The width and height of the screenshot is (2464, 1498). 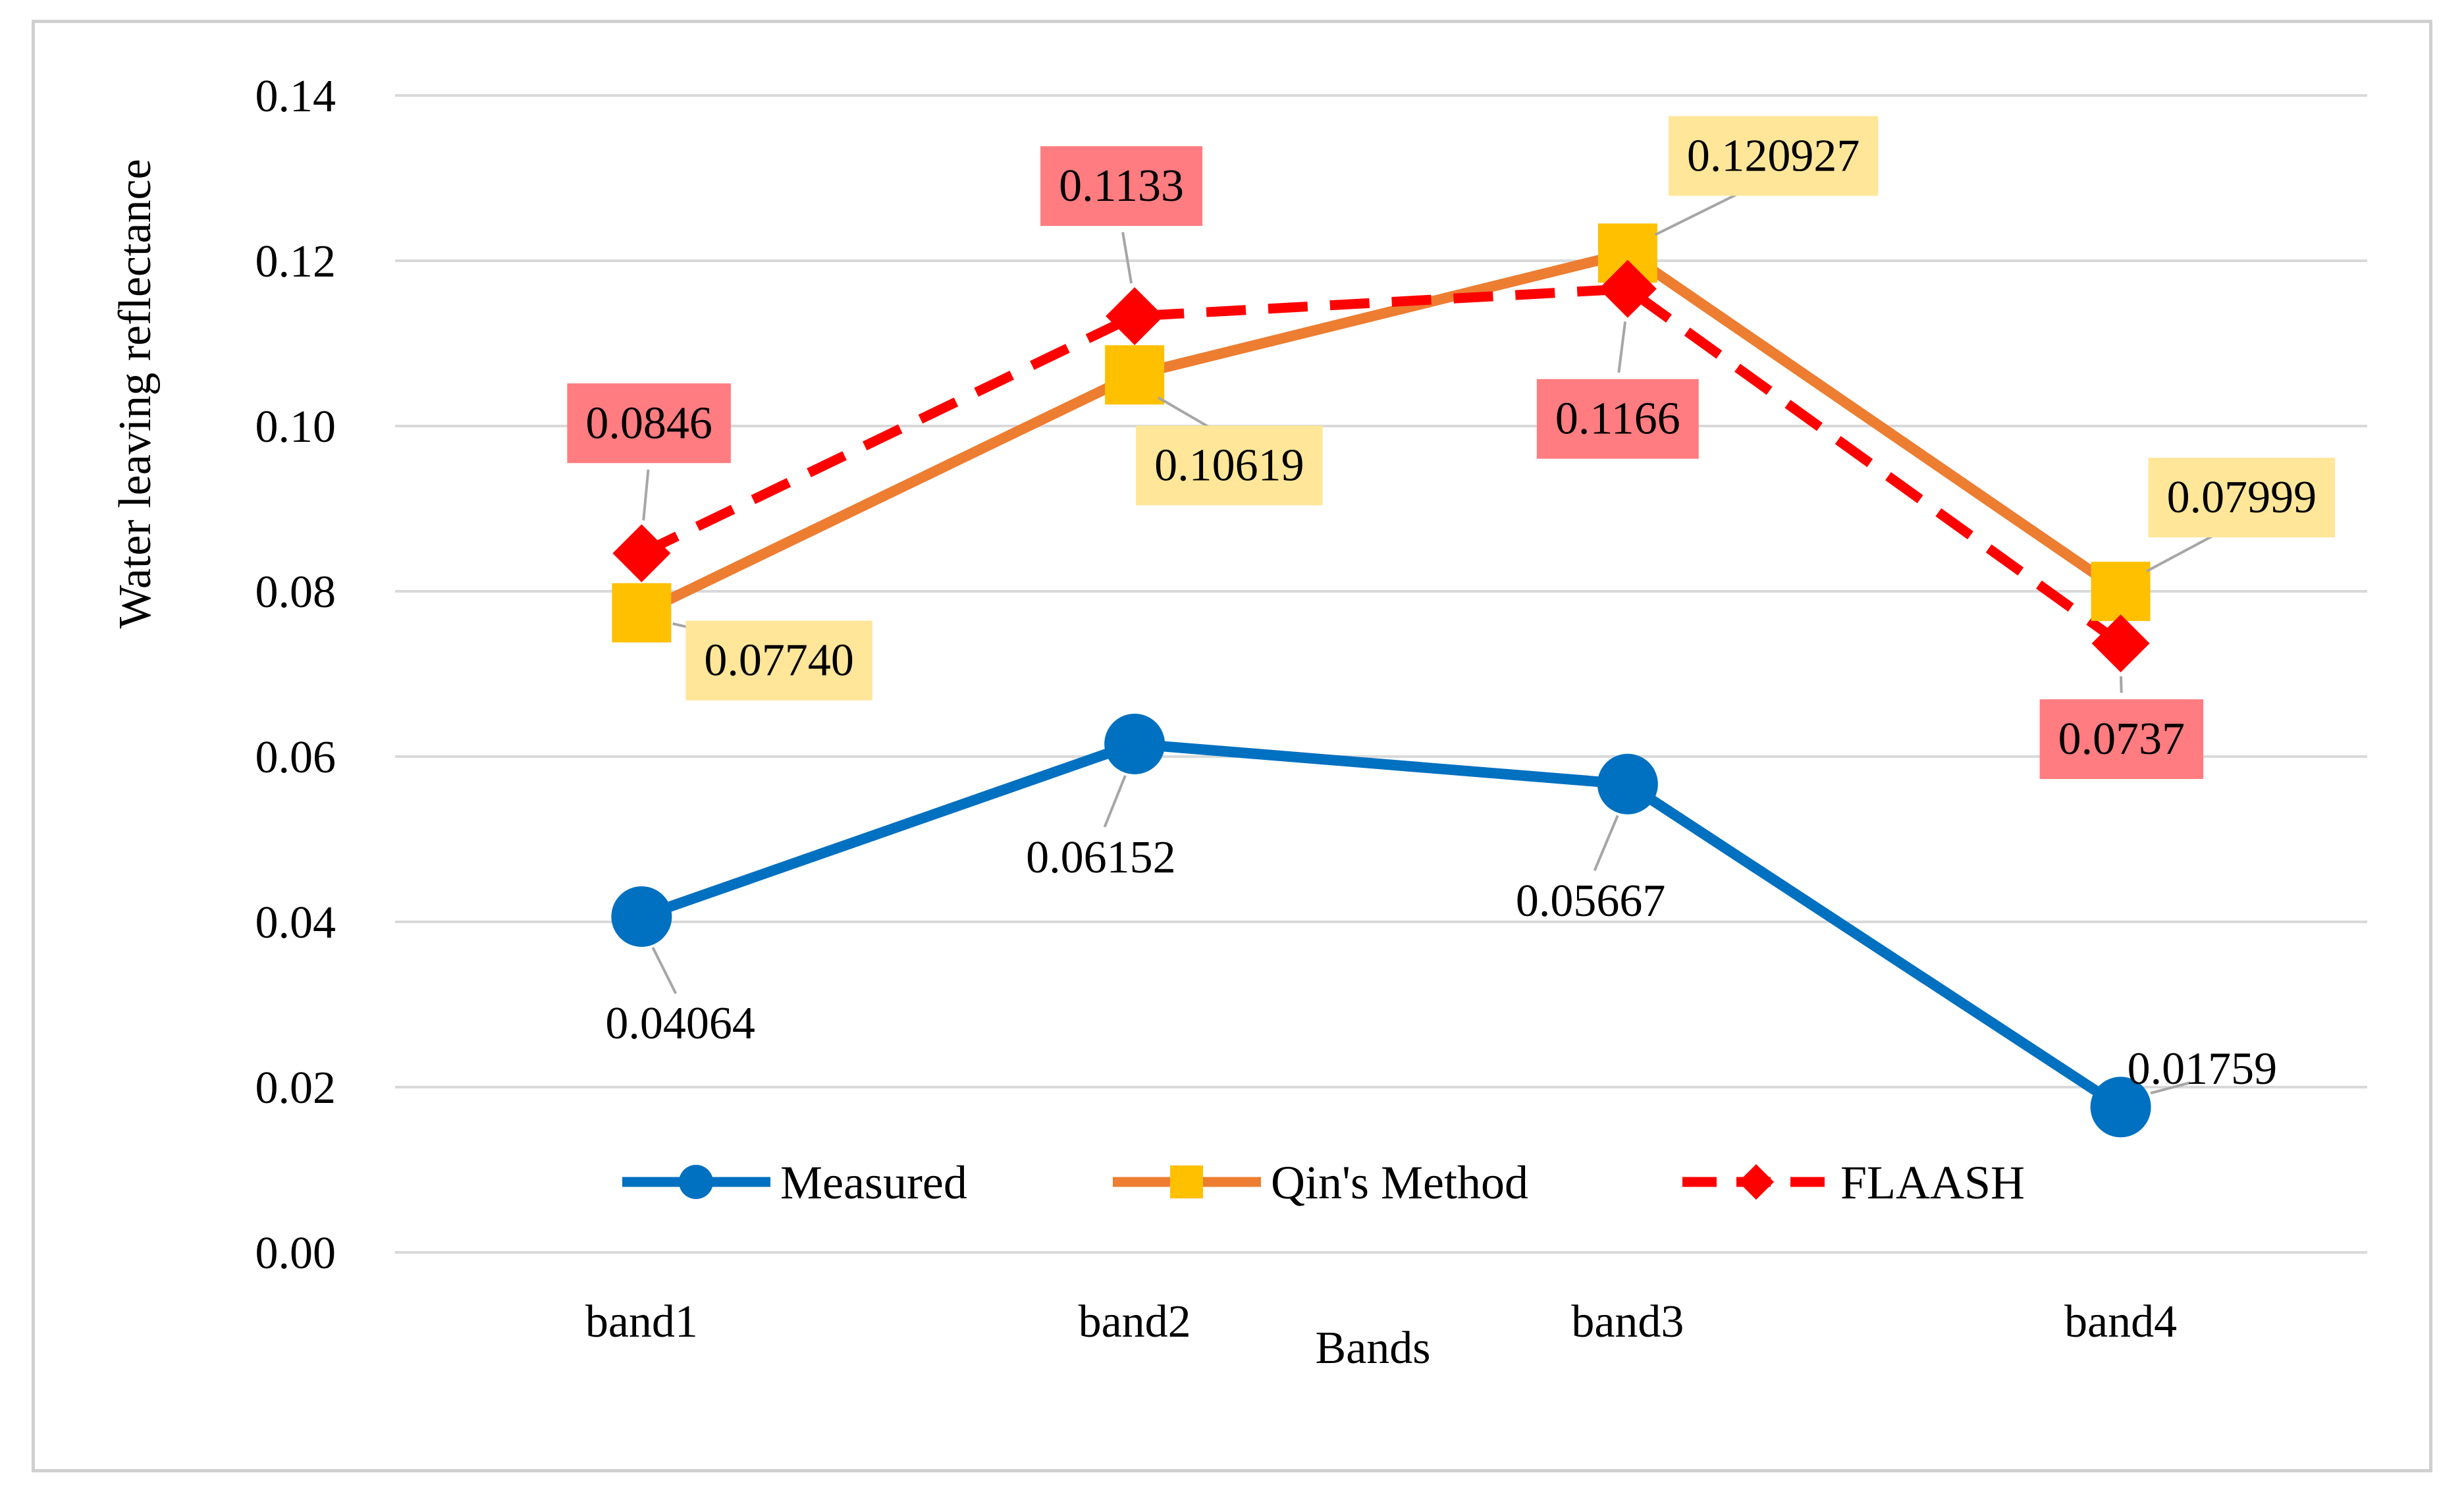 I want to click on legend-label: Qin's Method, so click(x=1399, y=1182).